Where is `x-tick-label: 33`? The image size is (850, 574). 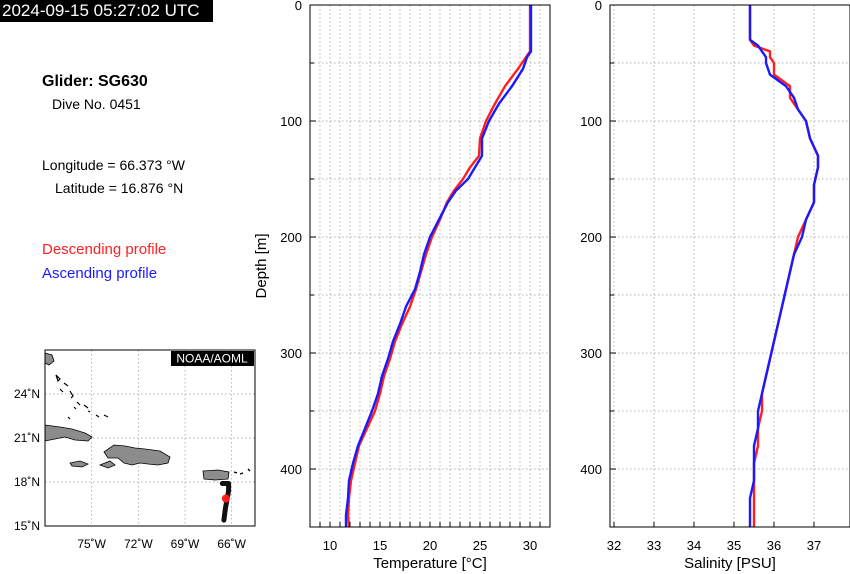 x-tick-label: 33 is located at coordinates (654, 545).